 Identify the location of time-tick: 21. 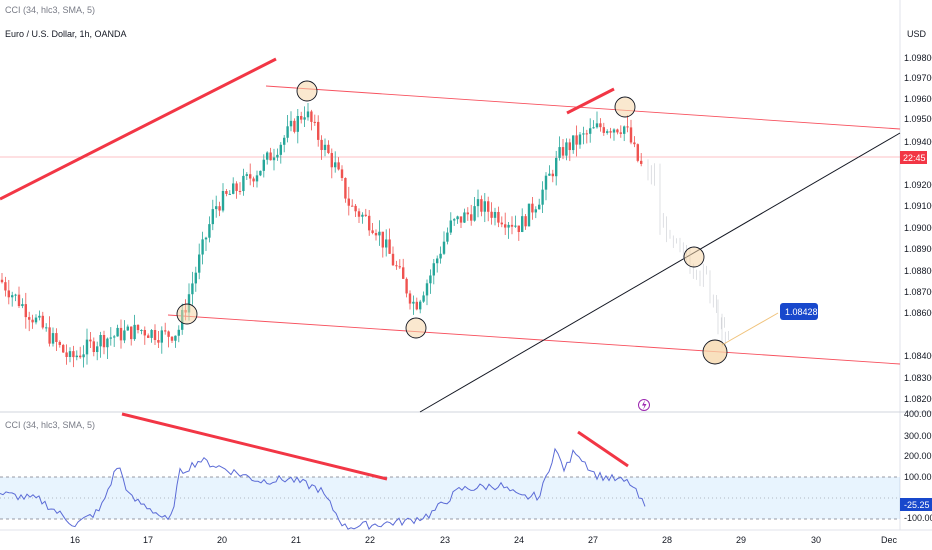
(296, 540).